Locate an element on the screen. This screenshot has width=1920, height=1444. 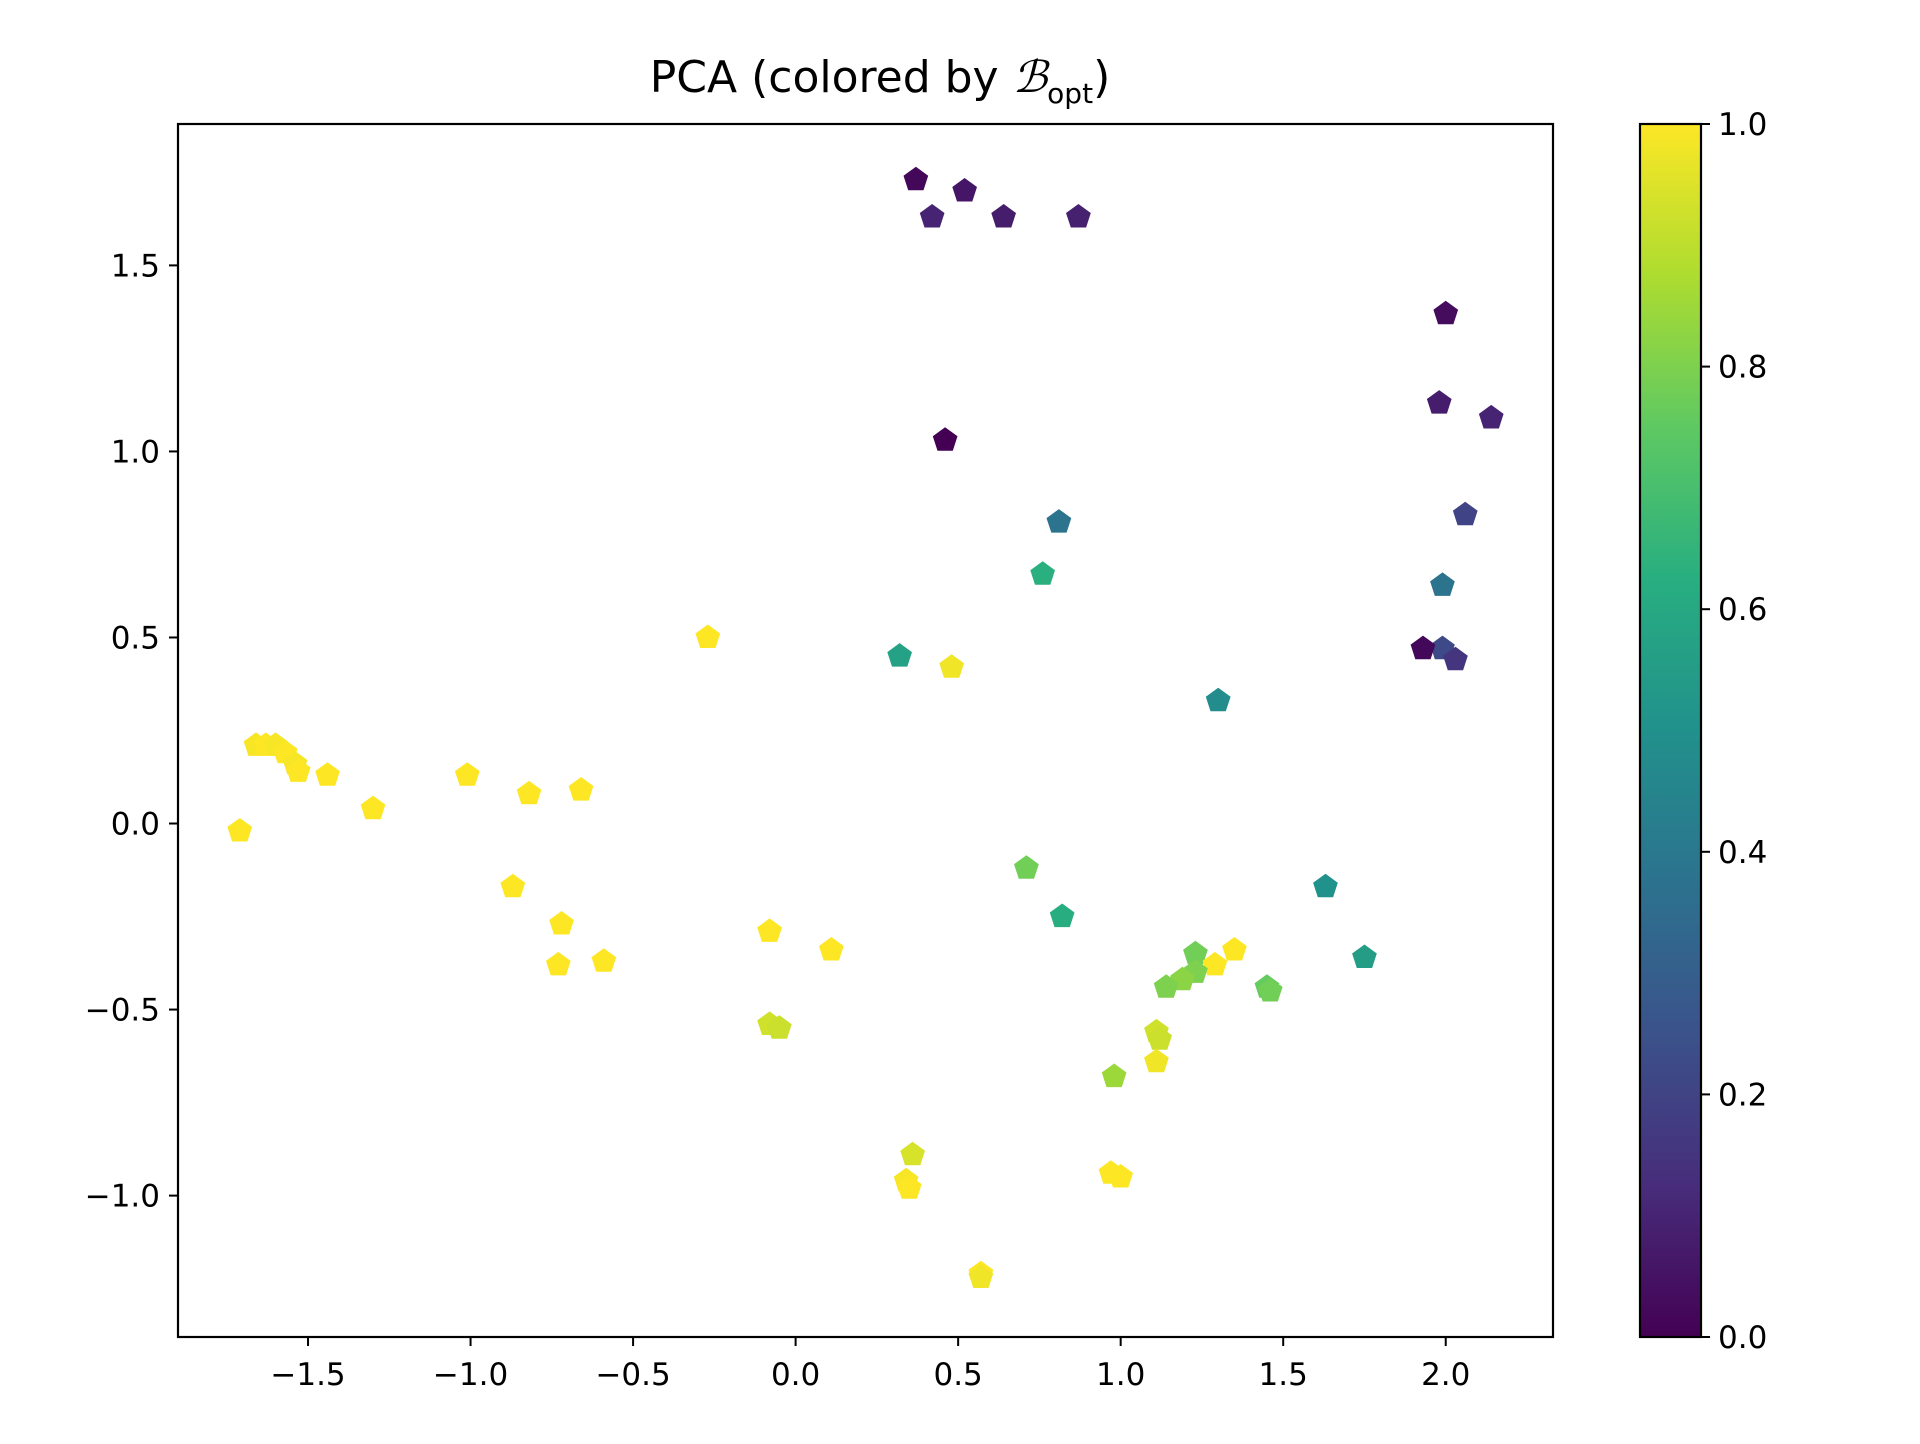
colorbar-tick-label: 0.4 is located at coordinates (1742, 853).